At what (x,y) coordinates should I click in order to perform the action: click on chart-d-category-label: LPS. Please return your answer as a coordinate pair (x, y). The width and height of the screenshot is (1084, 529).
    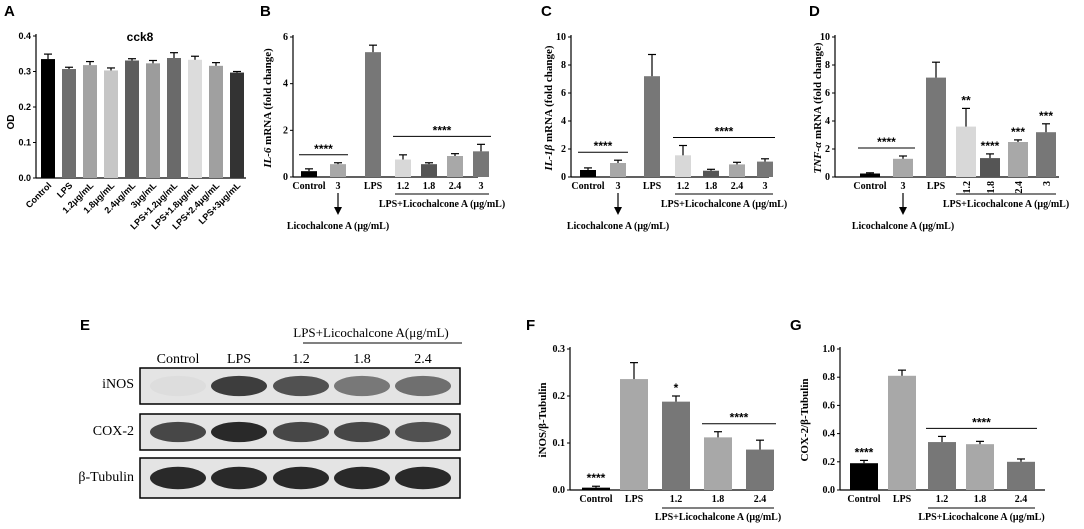
    Looking at the image, I should click on (936, 186).